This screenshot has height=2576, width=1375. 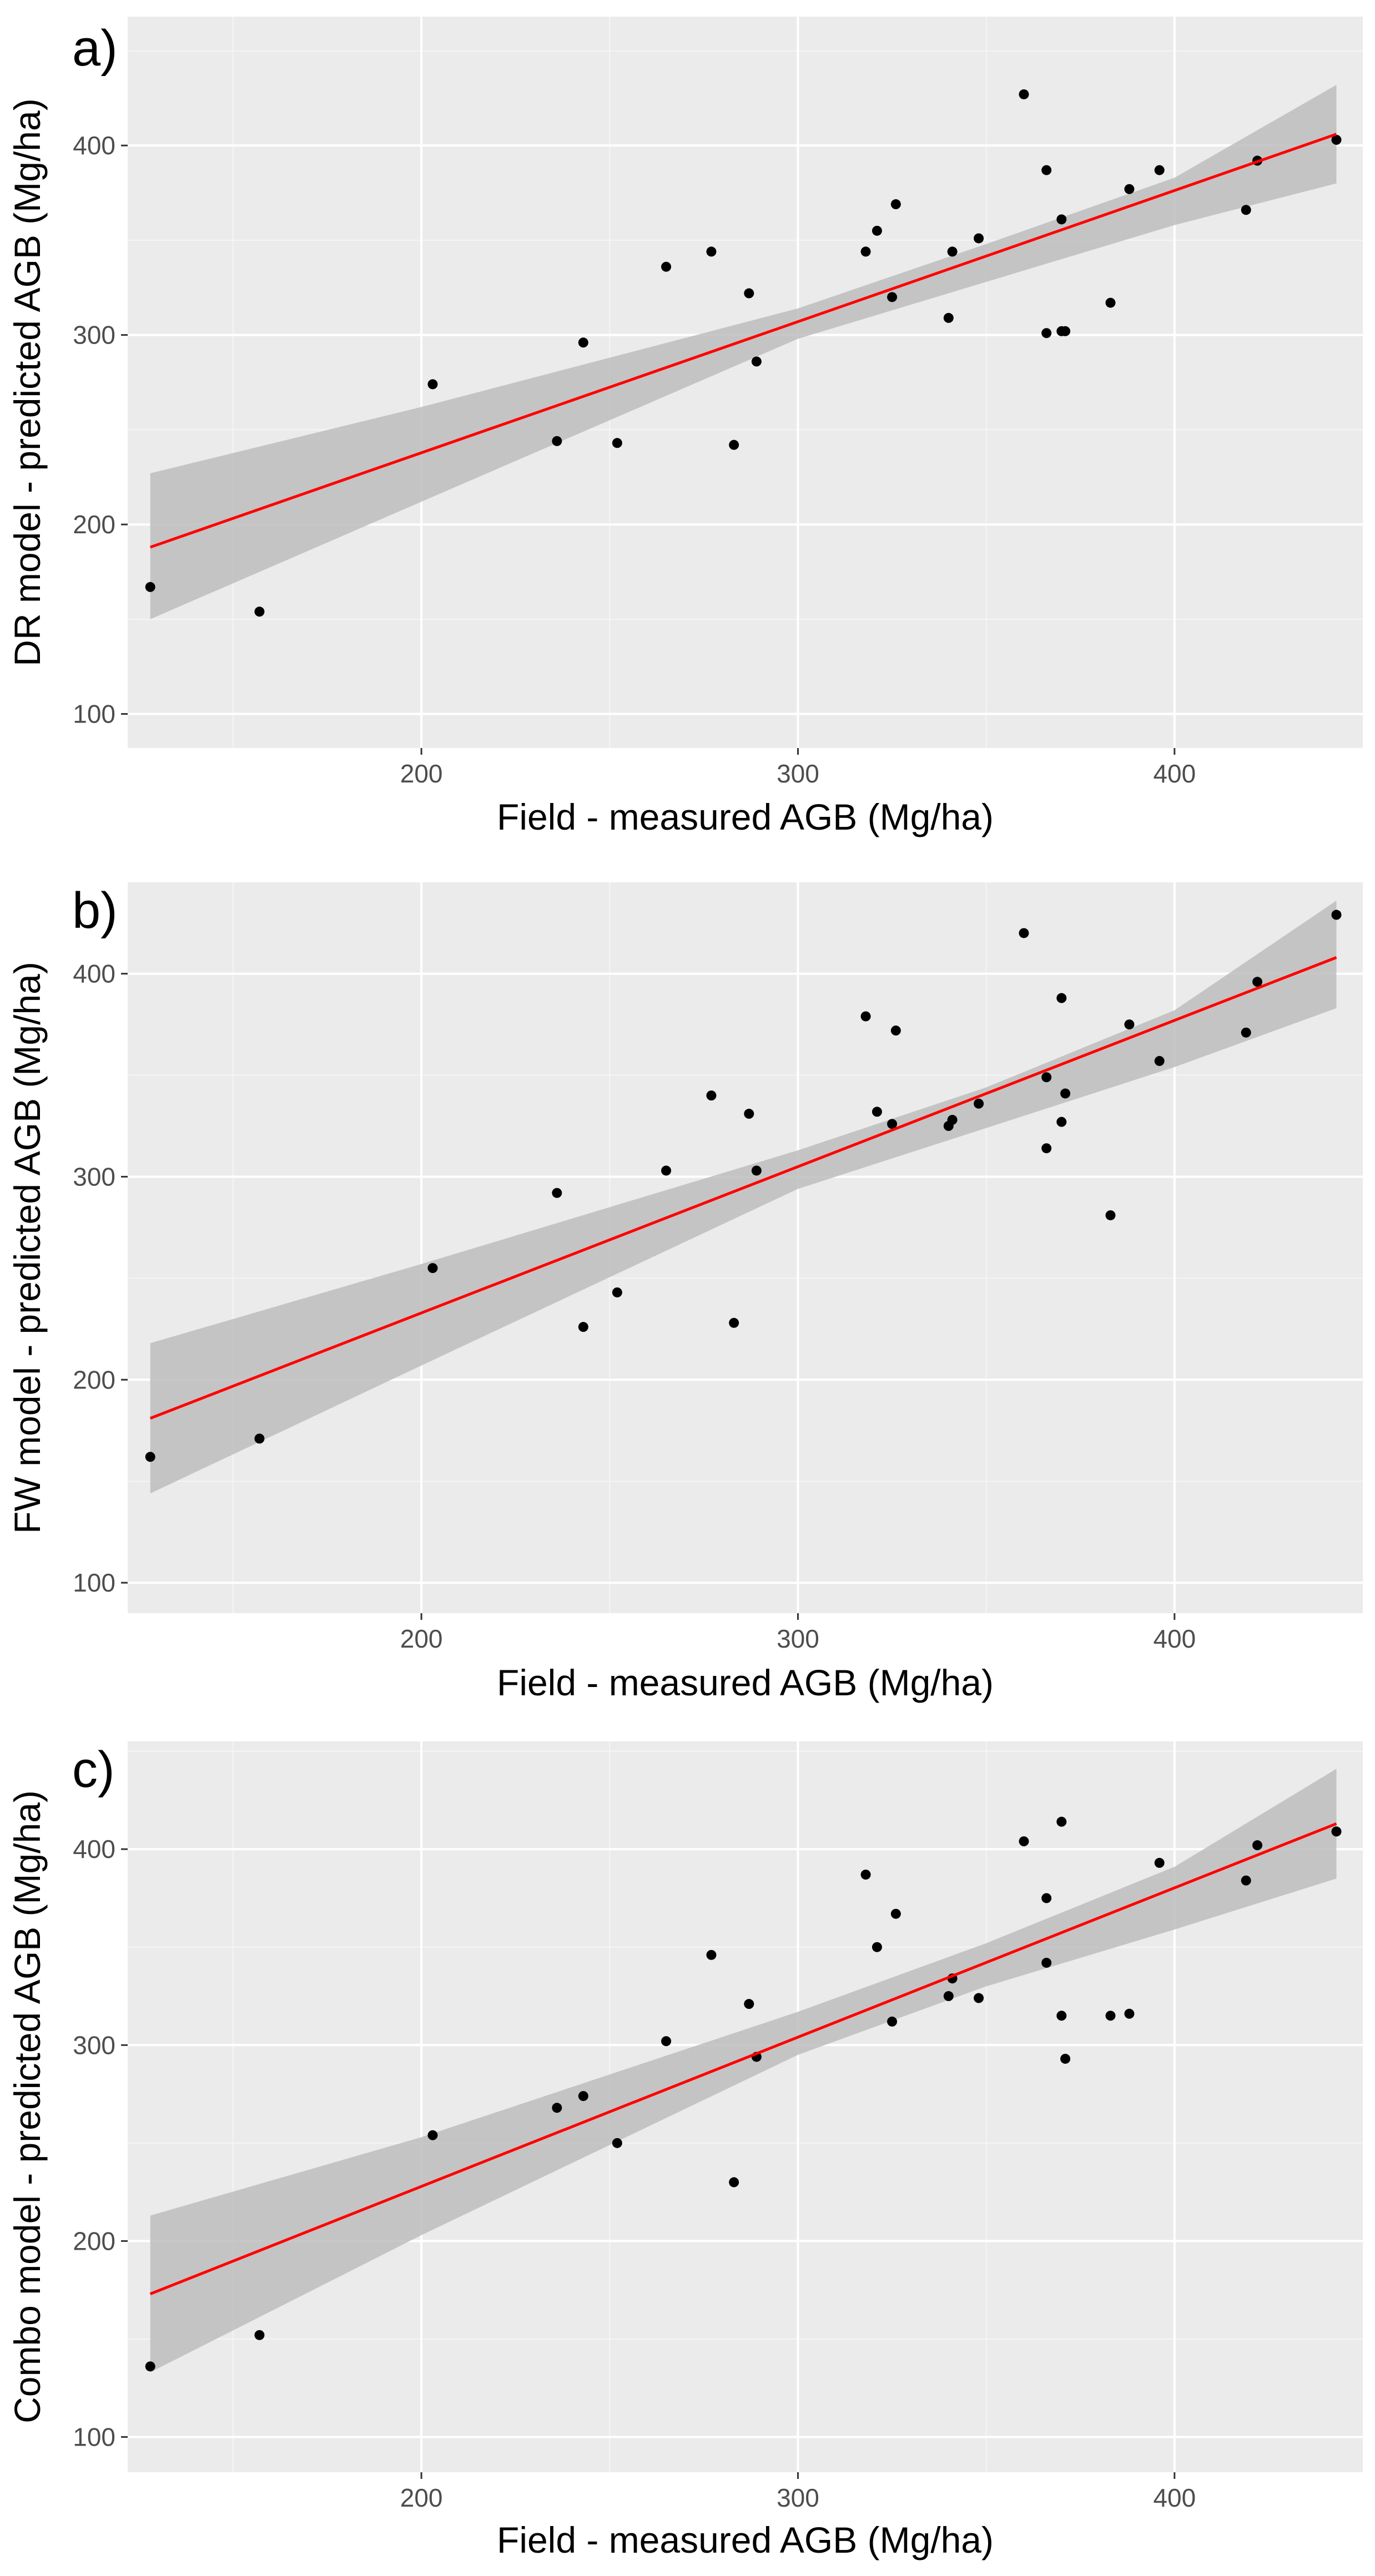 What do you see at coordinates (95, 48) in the screenshot?
I see `panel-label: a)` at bounding box center [95, 48].